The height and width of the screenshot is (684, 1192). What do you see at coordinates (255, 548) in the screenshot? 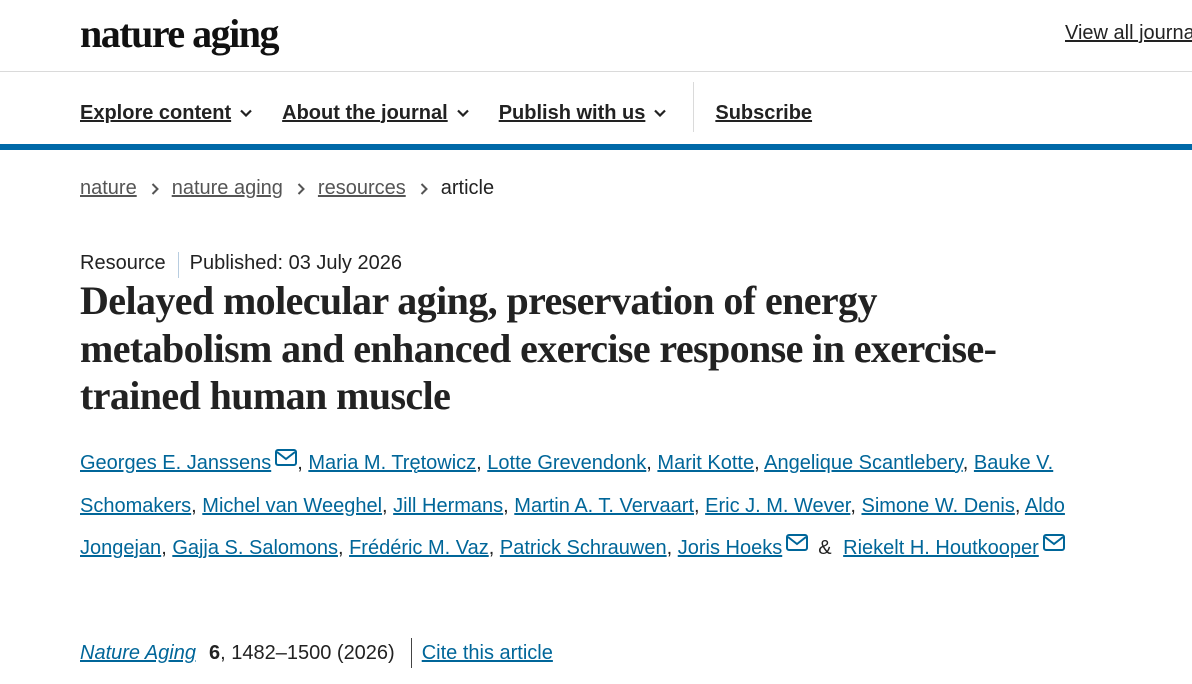
I see `author-link: Gajja S. Salomons` at bounding box center [255, 548].